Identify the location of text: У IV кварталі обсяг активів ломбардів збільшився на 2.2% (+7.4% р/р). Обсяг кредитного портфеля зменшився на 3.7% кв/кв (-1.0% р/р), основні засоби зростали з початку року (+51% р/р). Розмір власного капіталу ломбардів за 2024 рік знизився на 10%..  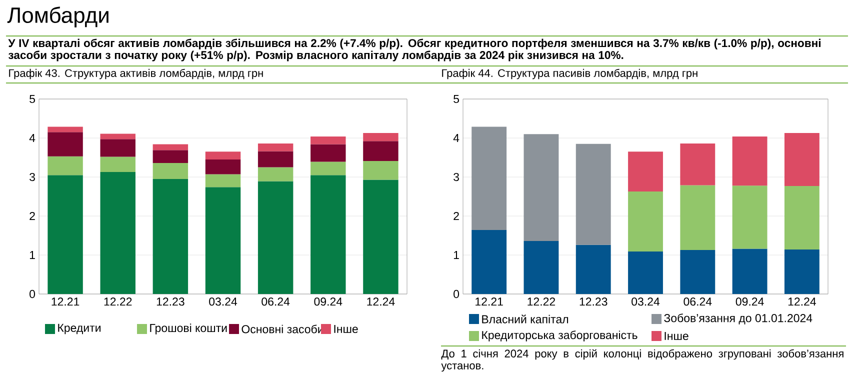
(414, 50).